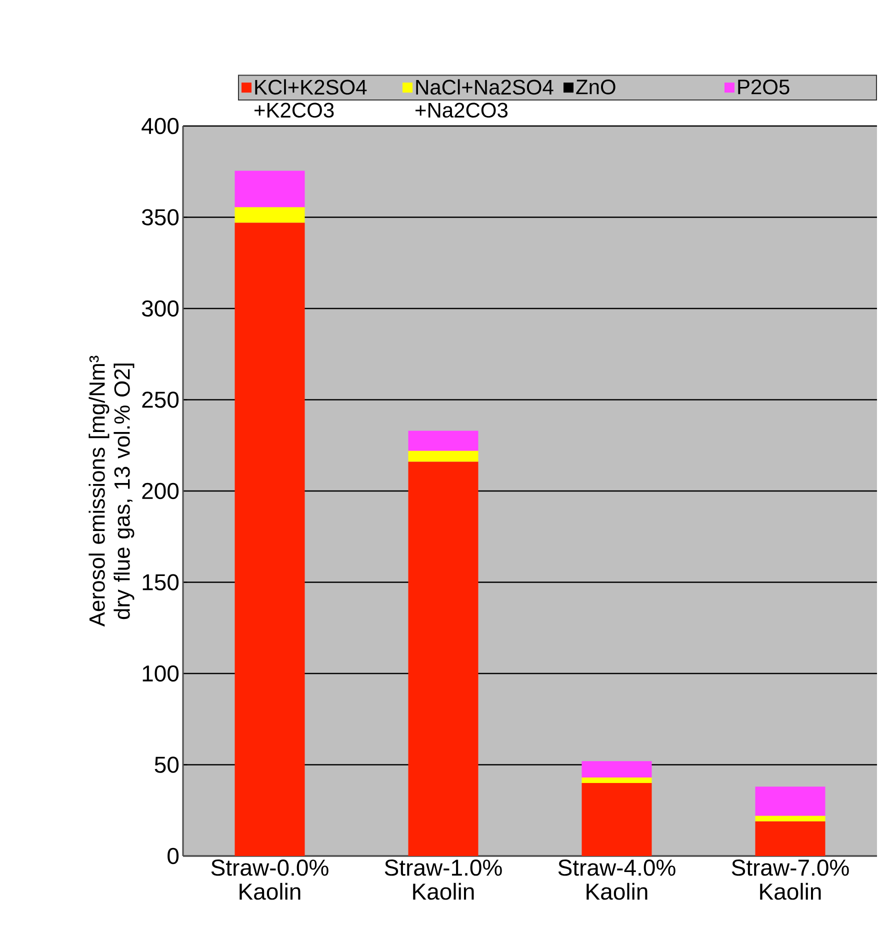  What do you see at coordinates (485, 98) in the screenshot?
I see `legend-label: NaCl+Na2SO4 +Na2CO3` at bounding box center [485, 98].